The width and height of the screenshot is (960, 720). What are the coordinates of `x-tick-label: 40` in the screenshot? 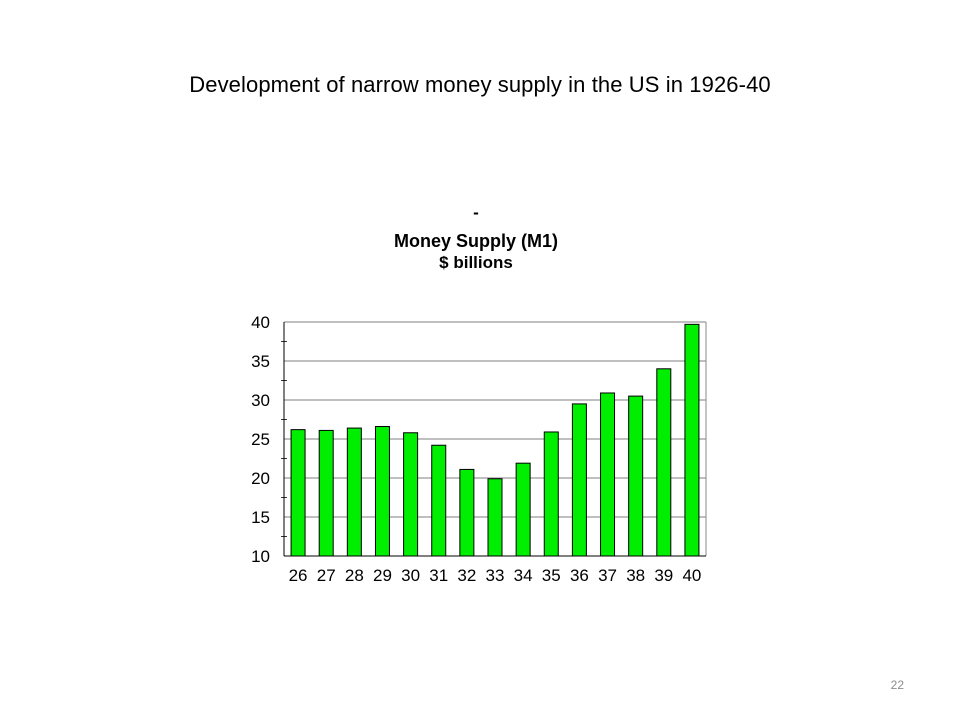 It's located at (691, 575).